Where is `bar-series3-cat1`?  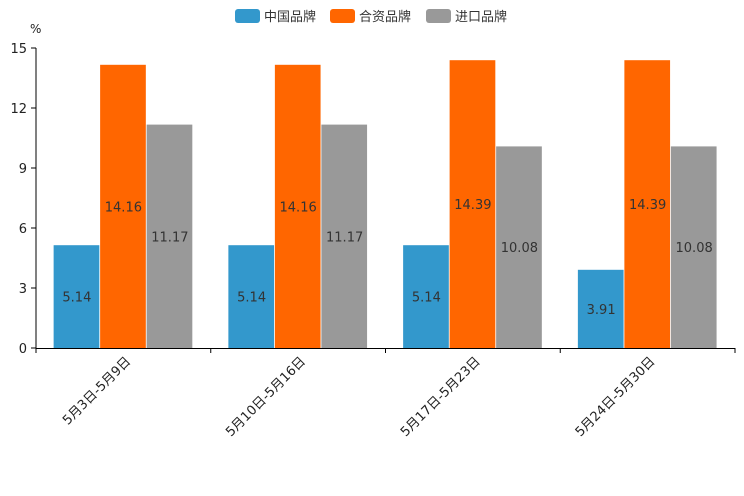 bar-series3-cat1 is located at coordinates (169, 236).